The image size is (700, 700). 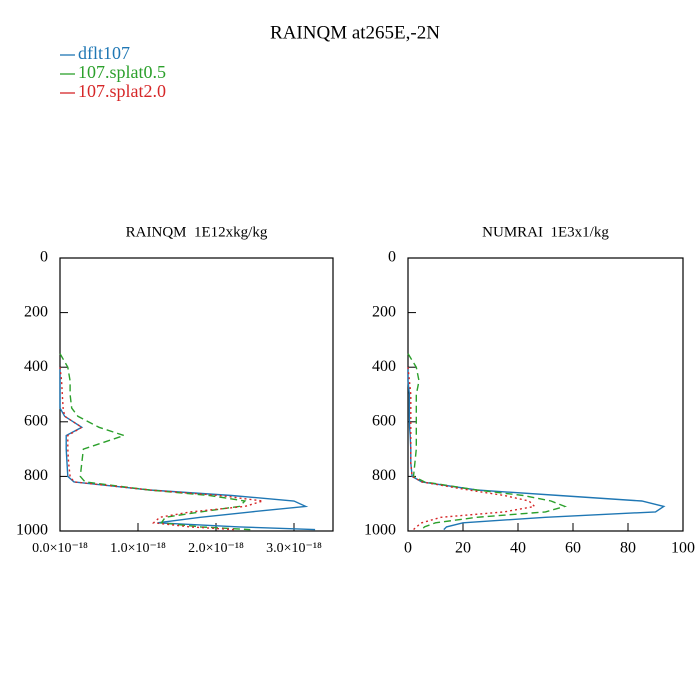 What do you see at coordinates (294, 548) in the screenshot?
I see `x-tick-label: 3.0×10⁻¹⁸` at bounding box center [294, 548].